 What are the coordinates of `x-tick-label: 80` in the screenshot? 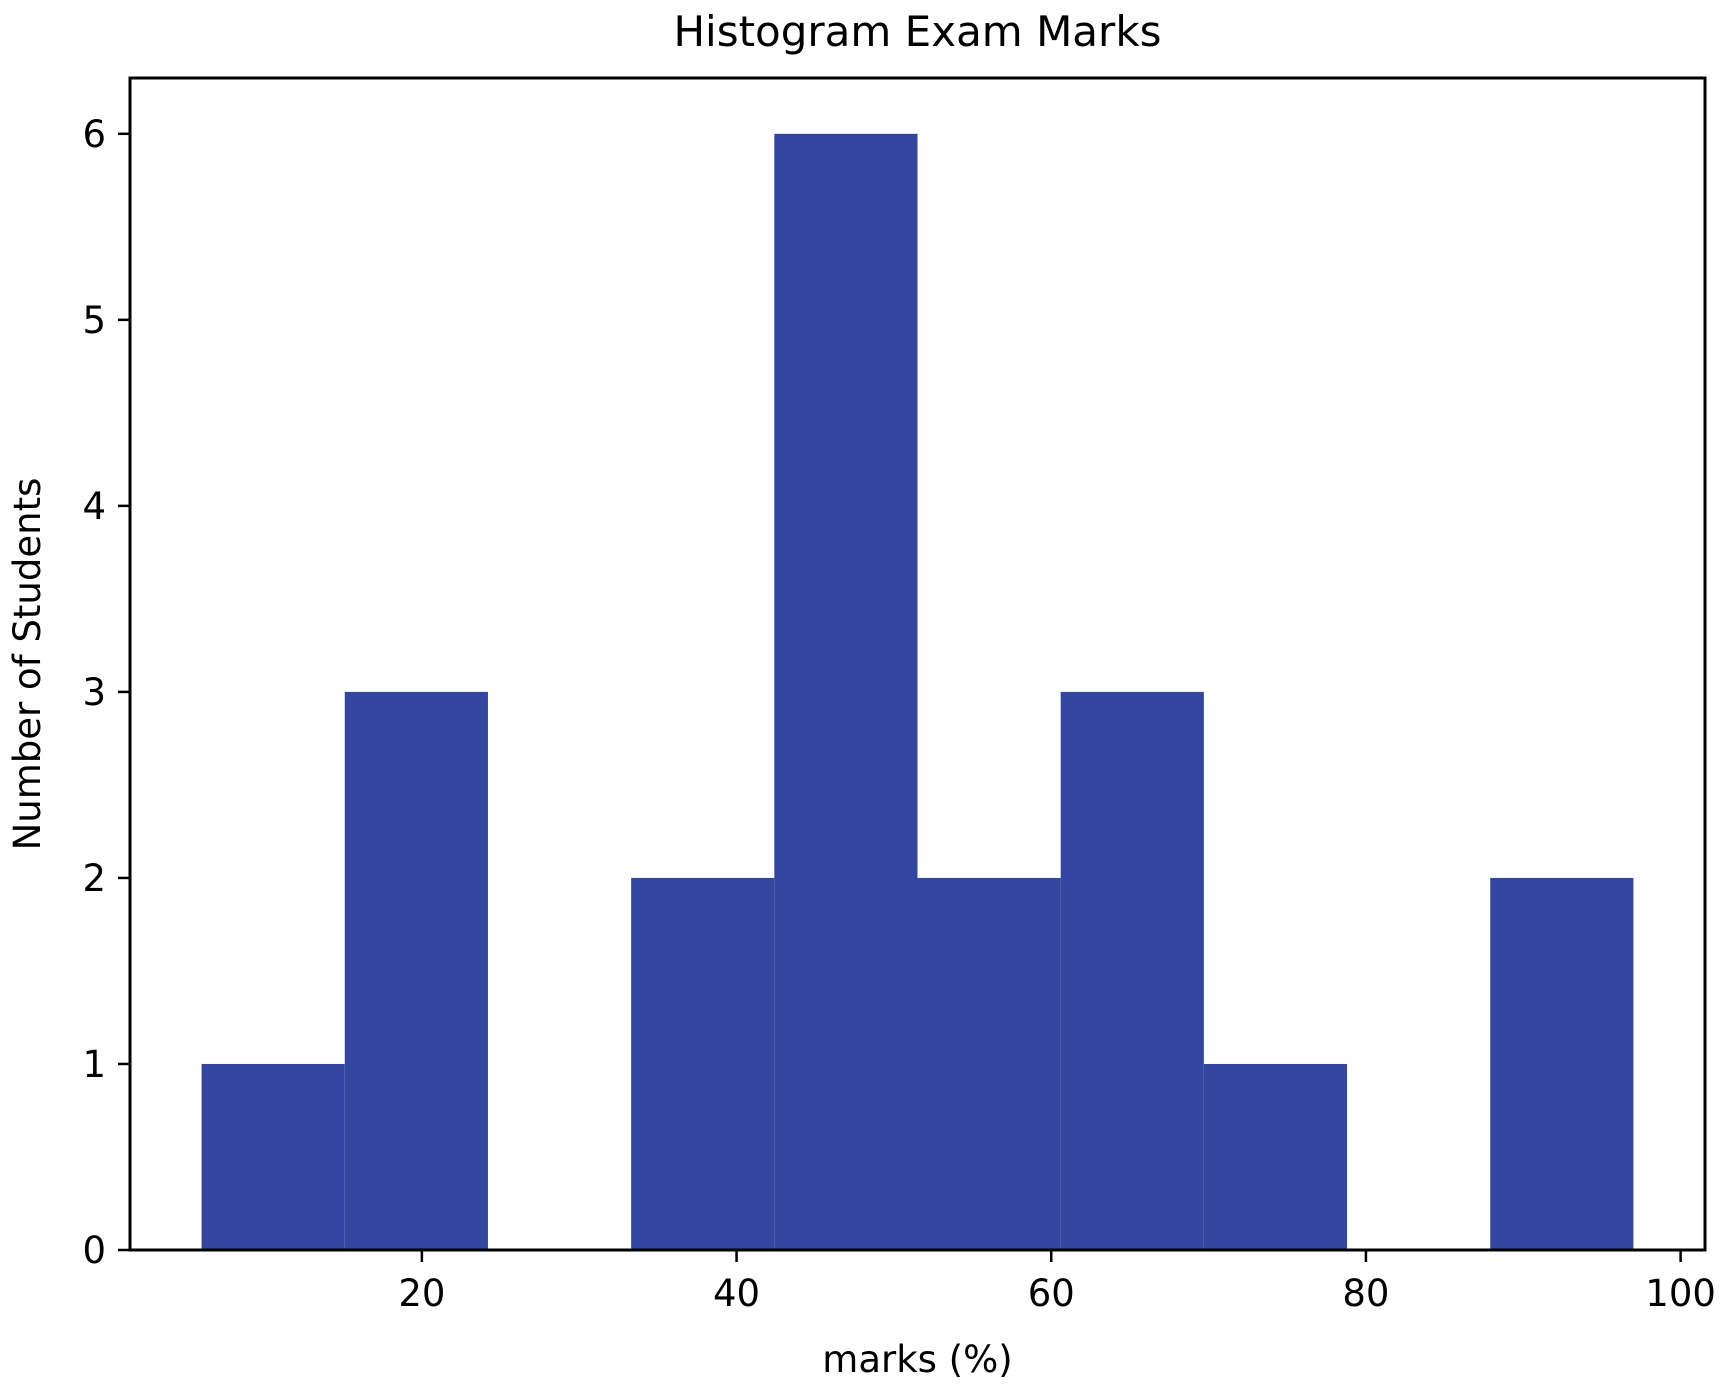 It's located at (1365, 1293).